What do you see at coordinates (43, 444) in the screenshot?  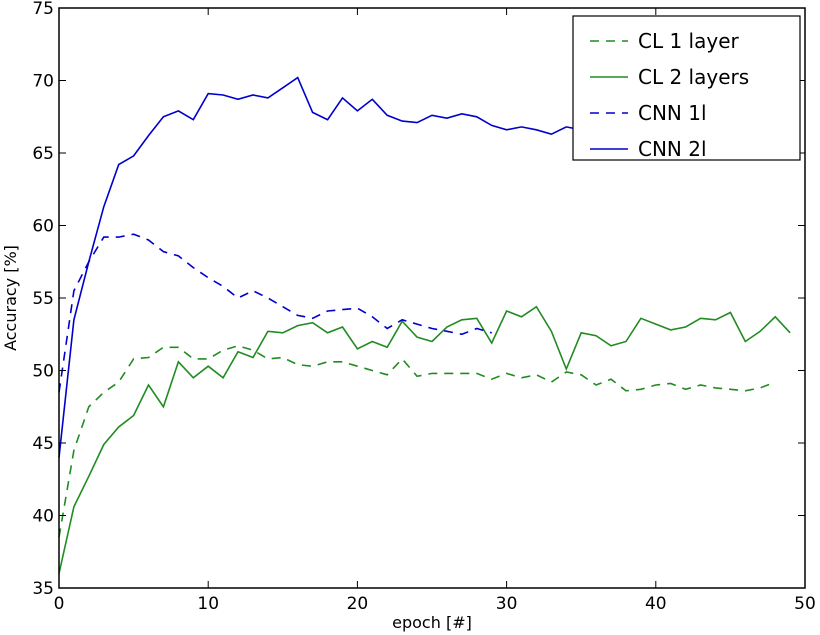 I see `y-tick-label: 45` at bounding box center [43, 444].